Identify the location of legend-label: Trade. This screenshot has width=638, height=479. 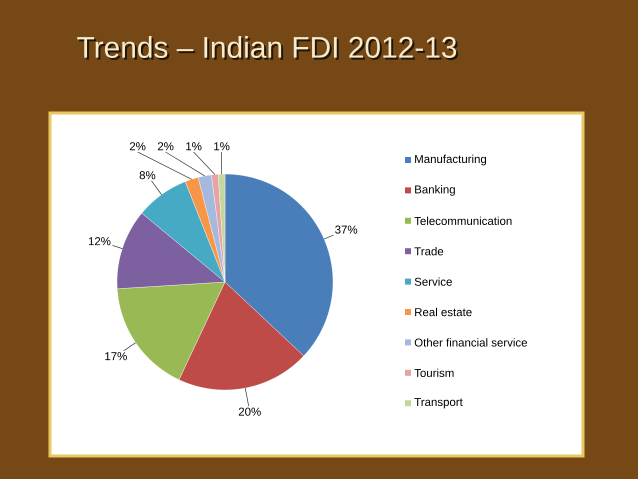
(429, 251).